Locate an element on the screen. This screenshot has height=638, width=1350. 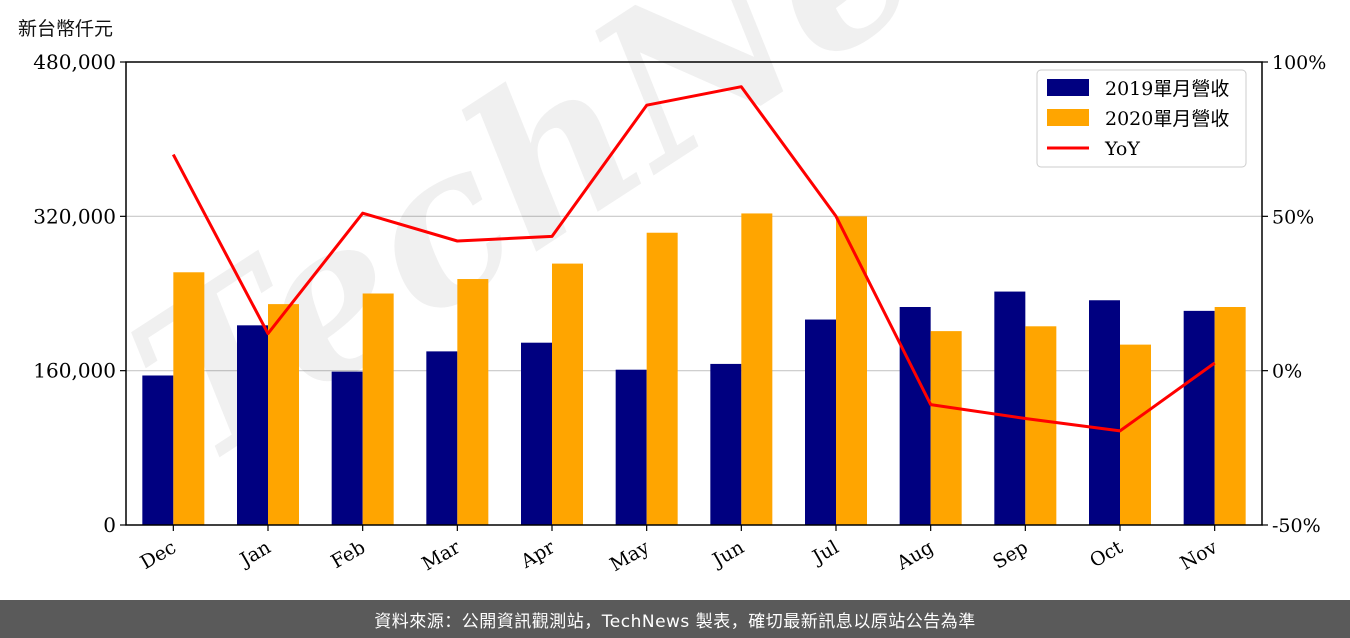
bar-2020-jul is located at coordinates (851, 371).